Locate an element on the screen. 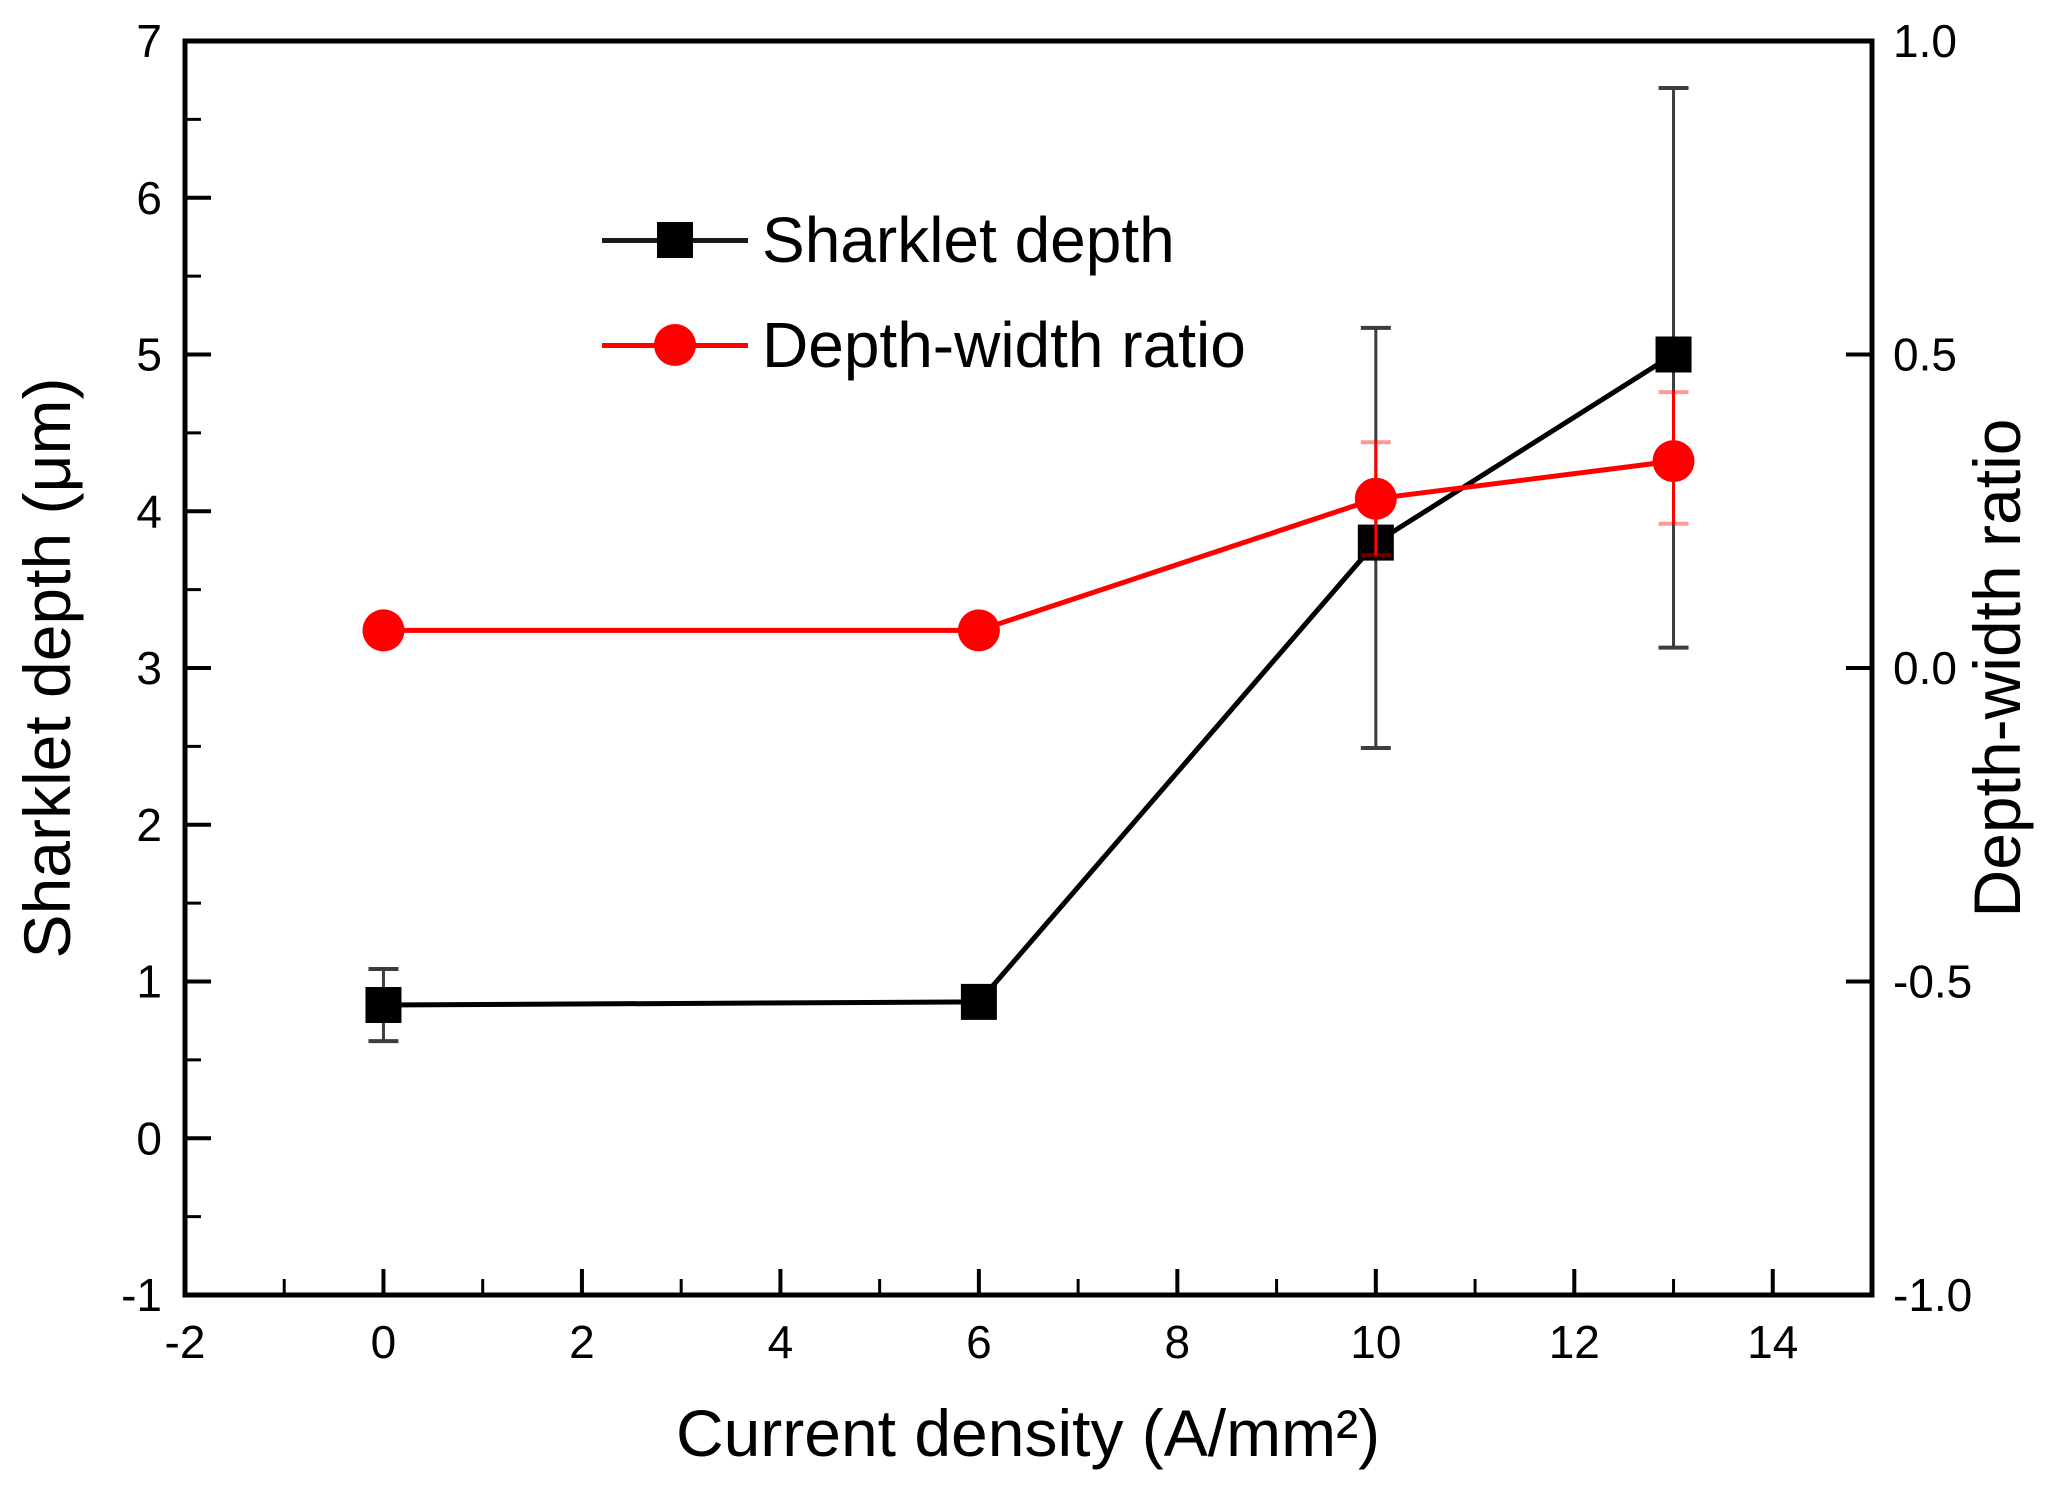 This screenshot has width=2059, height=1500. y-right-tick-label: 0.5 is located at coordinates (1925, 355).